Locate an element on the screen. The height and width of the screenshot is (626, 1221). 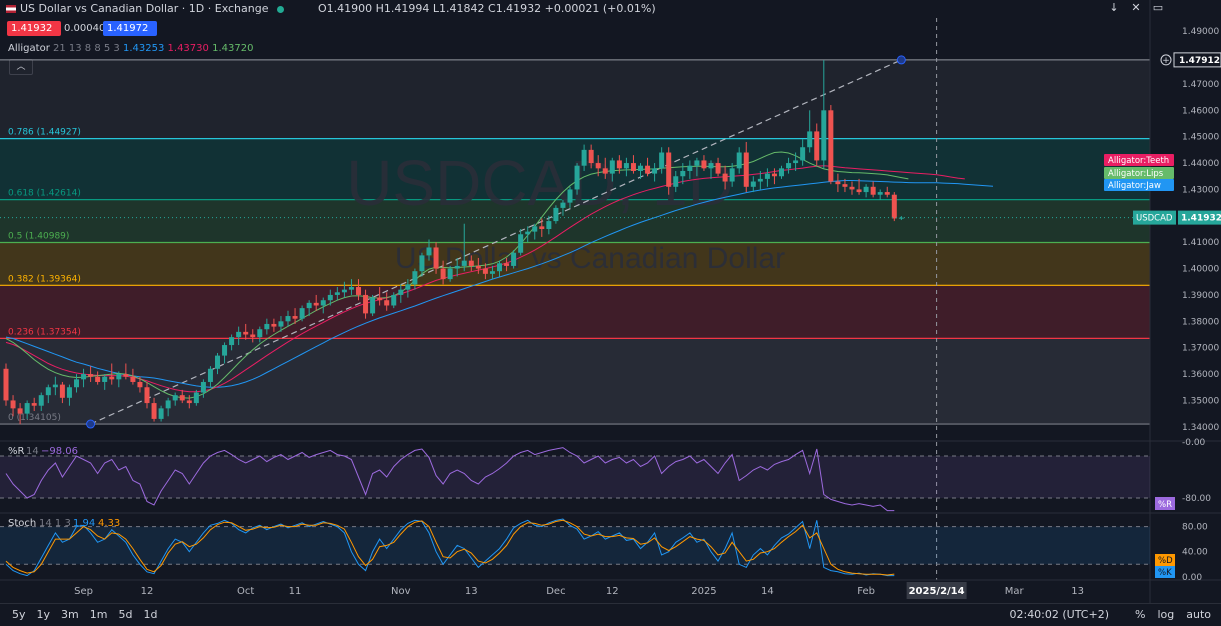
fib-label-2: 0.5 (1.40989) is located at coordinates (38, 236).